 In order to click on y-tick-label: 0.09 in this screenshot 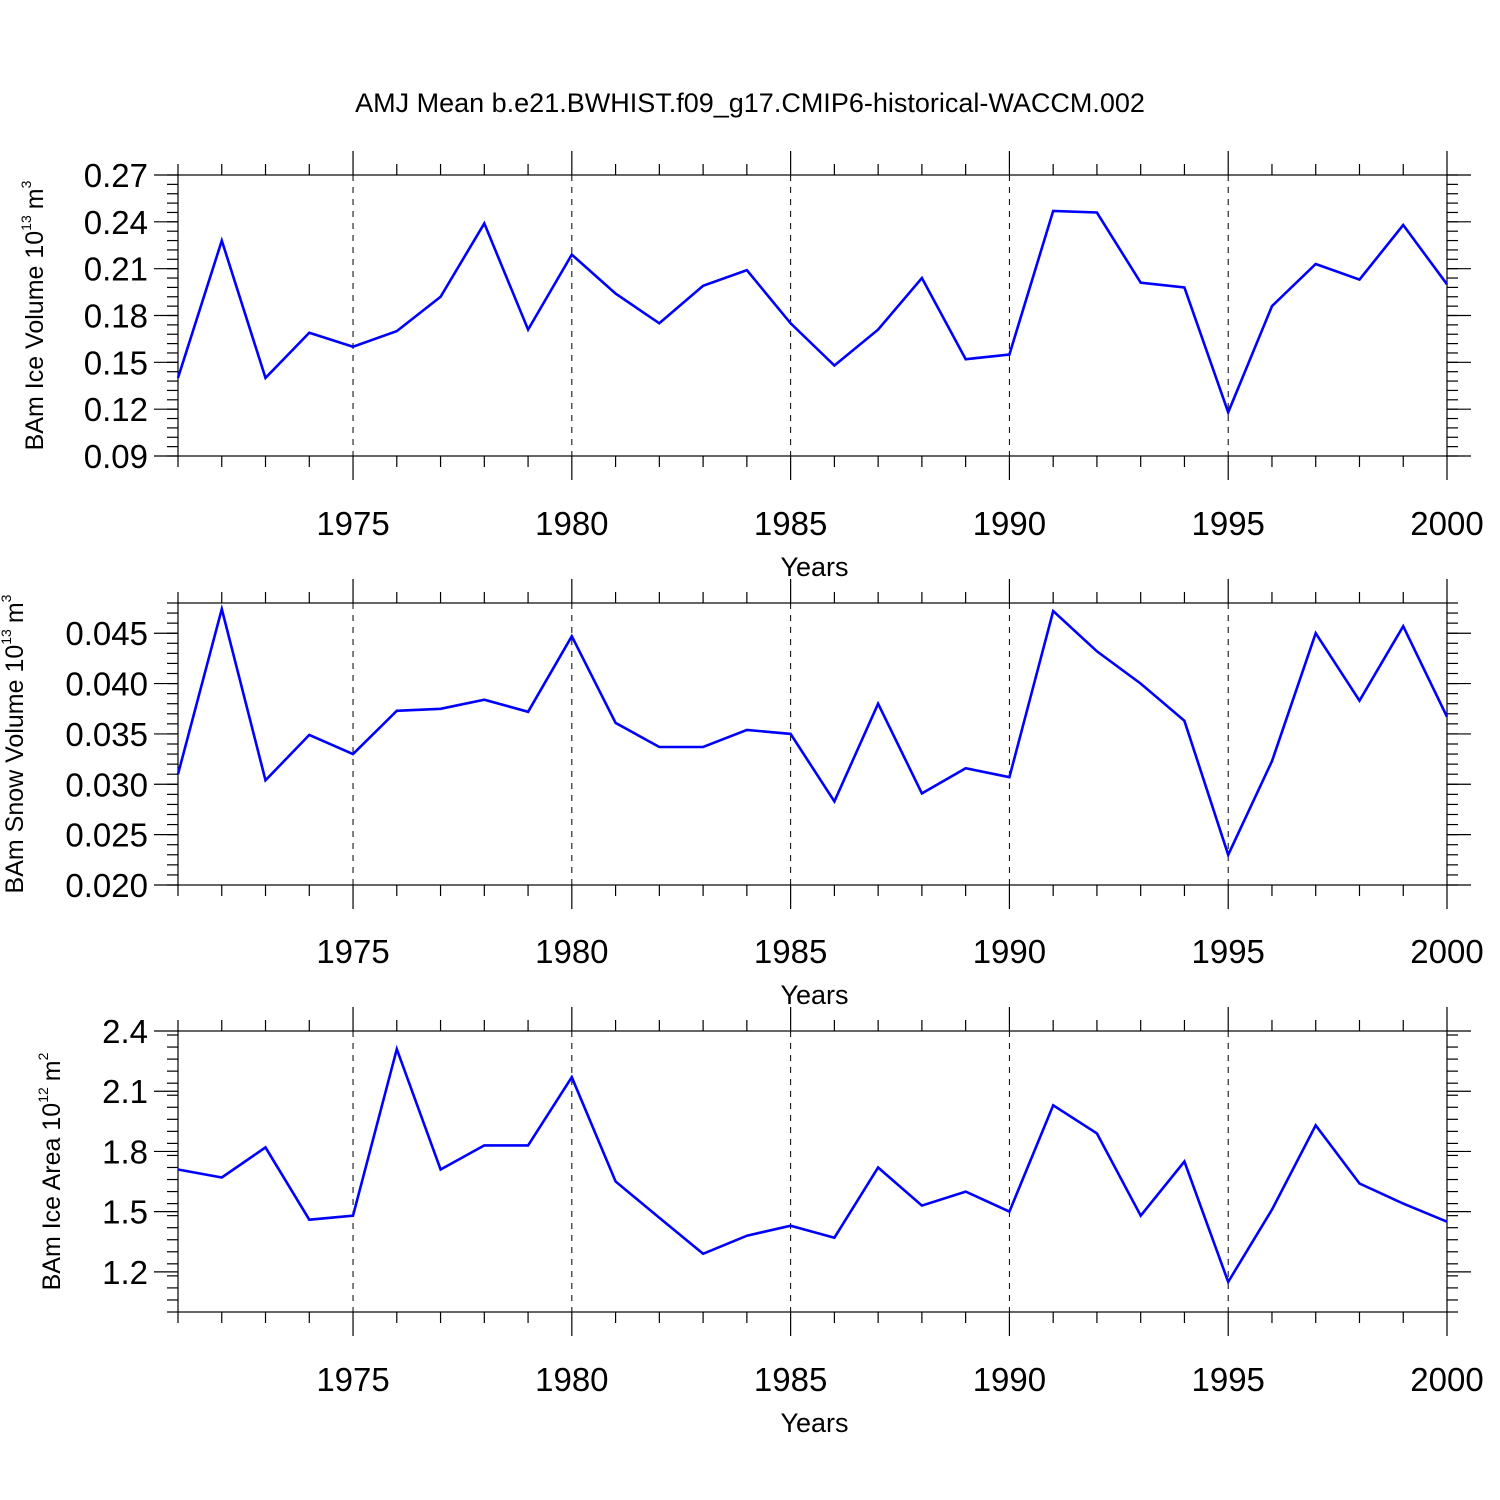, I will do `click(116, 456)`.